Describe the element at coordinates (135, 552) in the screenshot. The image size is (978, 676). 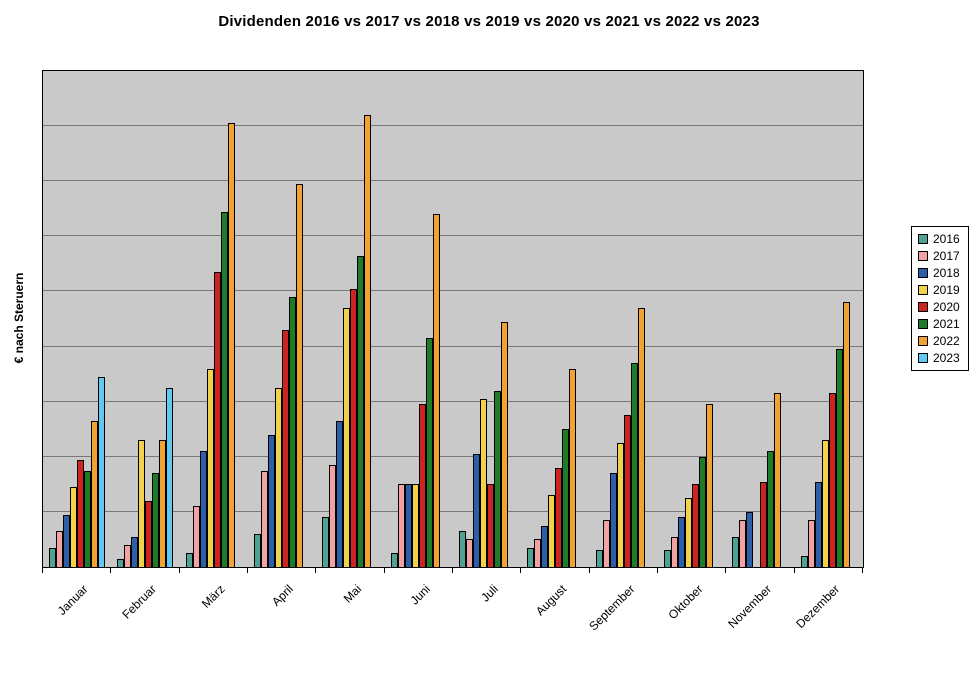
I see `bar-2018-Februar` at that location.